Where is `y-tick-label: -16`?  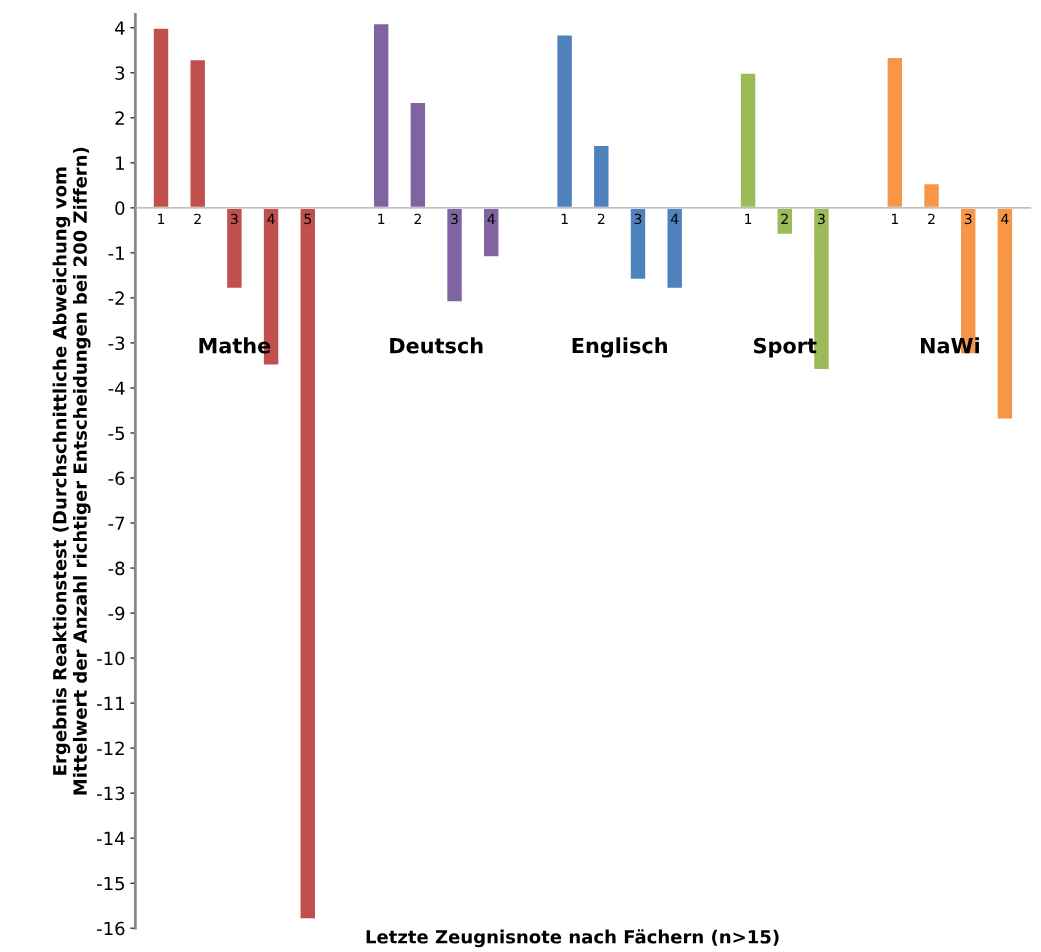 y-tick-label: -16 is located at coordinates (111, 928).